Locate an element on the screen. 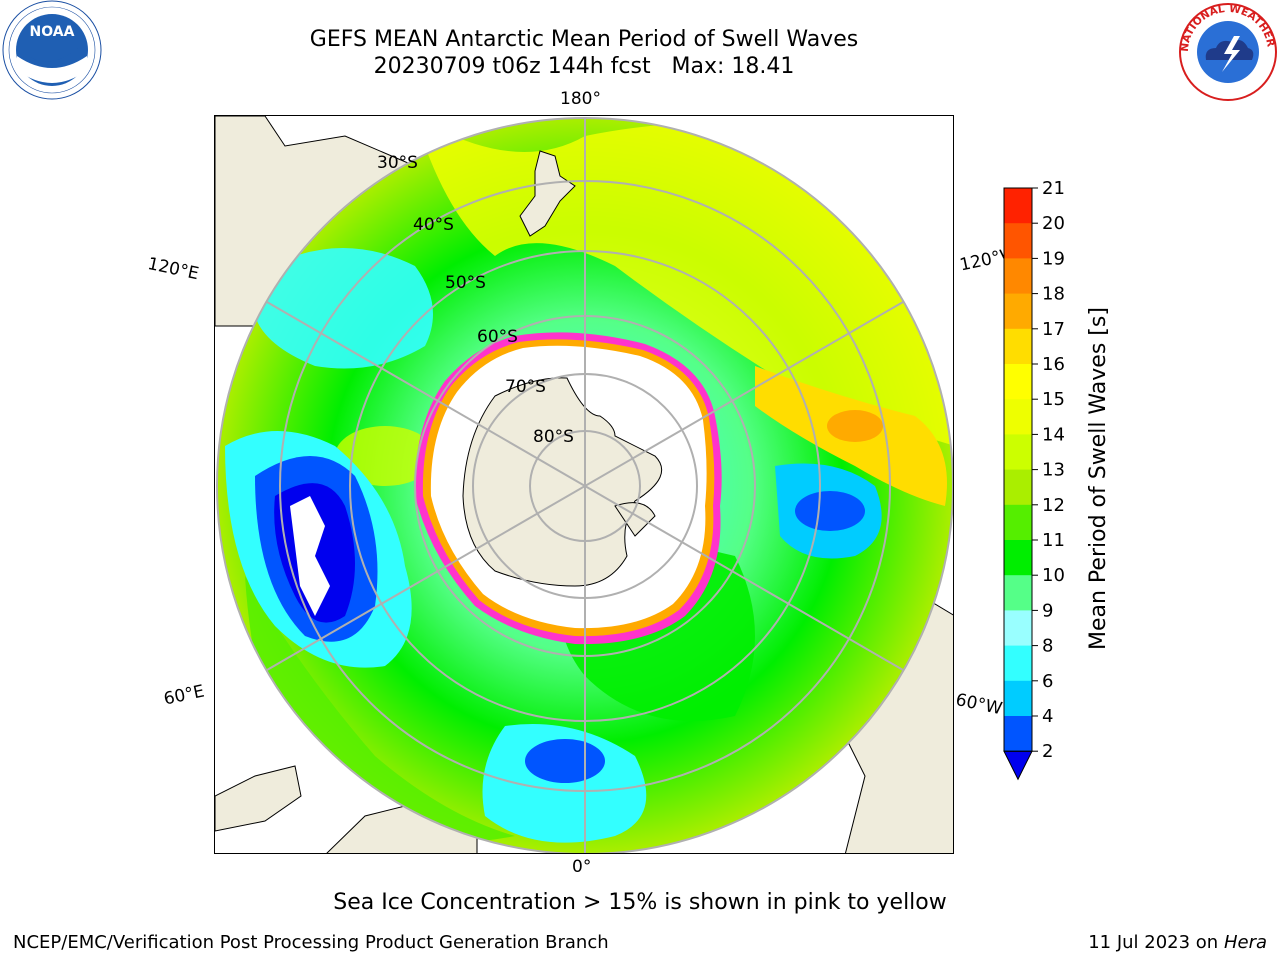 Image resolution: width=1280 pixels, height=960 pixels. footer-date: 11 Jul 2023 on Hera is located at coordinates (1177, 942).